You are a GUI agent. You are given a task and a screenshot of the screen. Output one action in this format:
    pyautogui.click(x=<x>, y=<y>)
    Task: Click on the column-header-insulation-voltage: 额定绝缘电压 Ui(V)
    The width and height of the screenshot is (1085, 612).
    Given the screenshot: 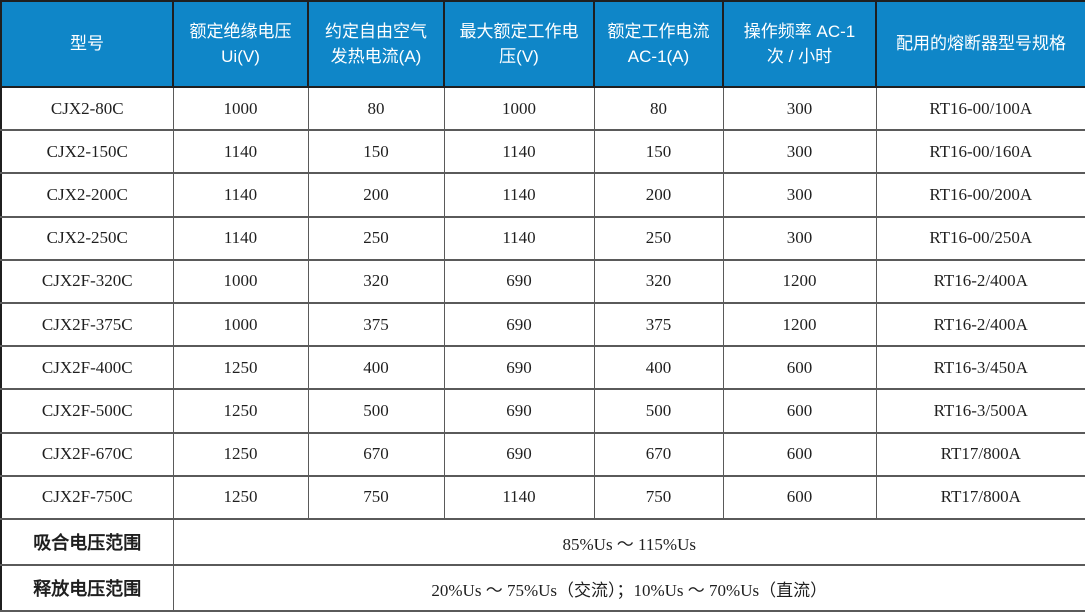 What is the action you would take?
    pyautogui.click(x=240, y=44)
    